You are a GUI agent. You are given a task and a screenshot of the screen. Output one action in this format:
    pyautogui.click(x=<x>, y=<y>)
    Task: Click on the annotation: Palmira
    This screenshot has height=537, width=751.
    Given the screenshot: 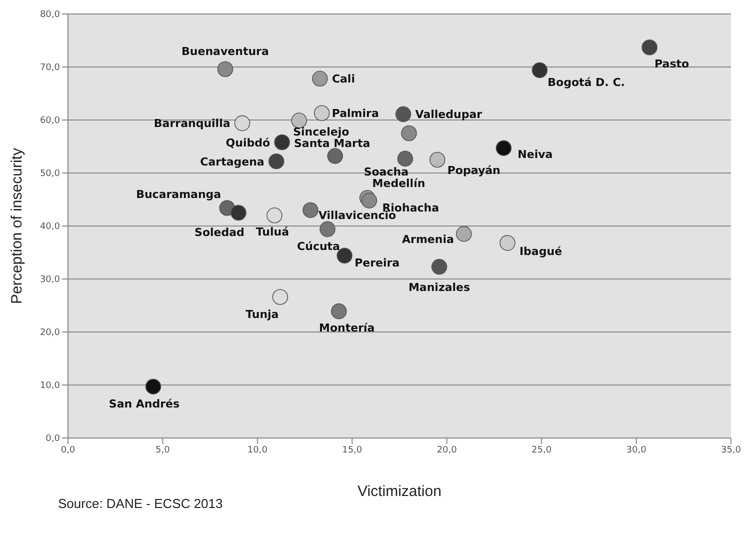 What is the action you would take?
    pyautogui.click(x=355, y=113)
    